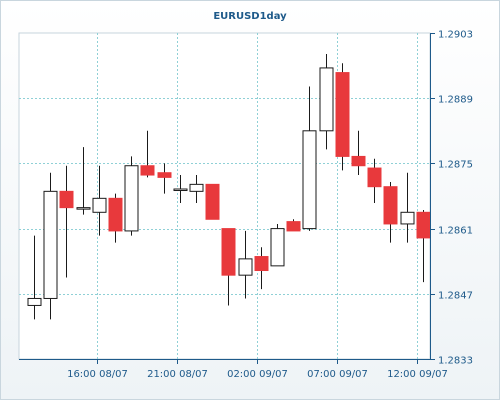  What do you see at coordinates (455, 361) in the screenshot?
I see `y-tick-label: 1.2833` at bounding box center [455, 361].